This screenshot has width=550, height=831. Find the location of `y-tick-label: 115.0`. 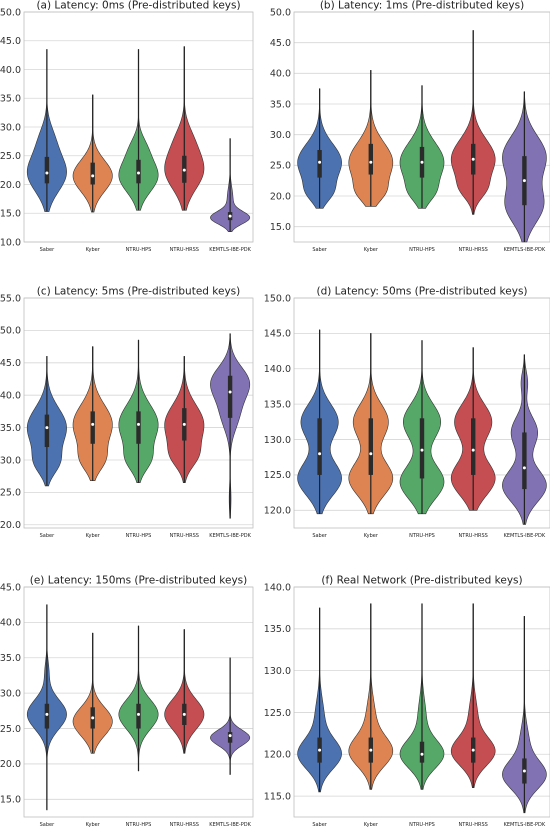

y-tick-label: 115.0 is located at coordinates (277, 796).